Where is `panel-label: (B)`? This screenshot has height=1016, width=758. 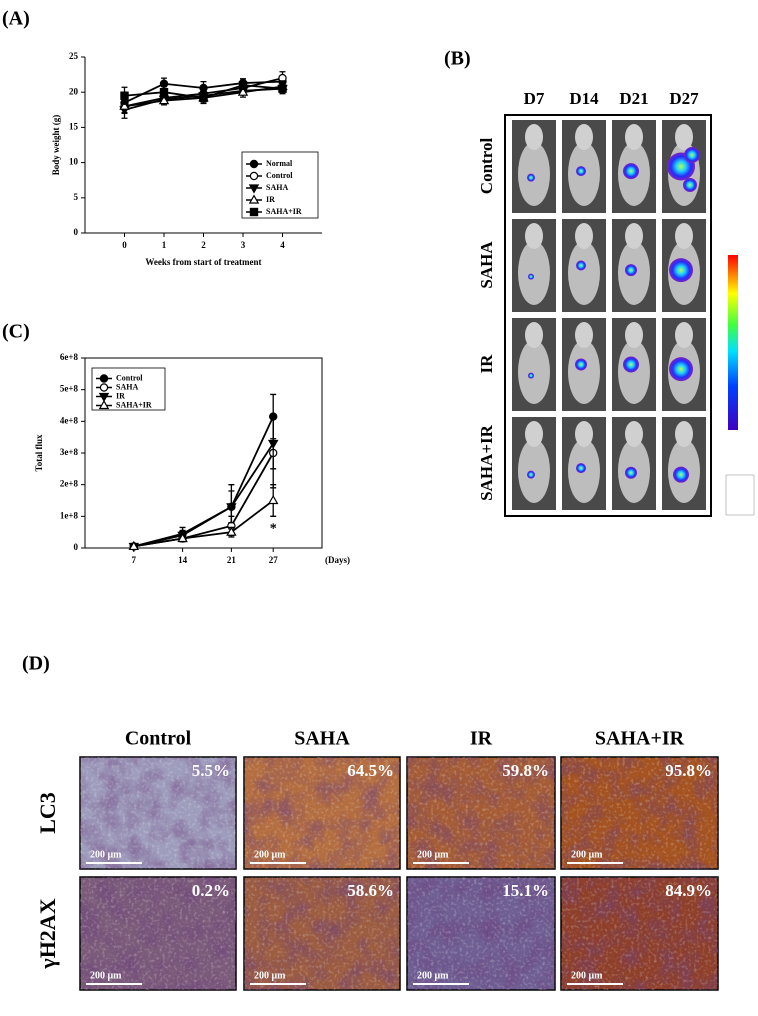 panel-label: (B) is located at coordinates (457, 59).